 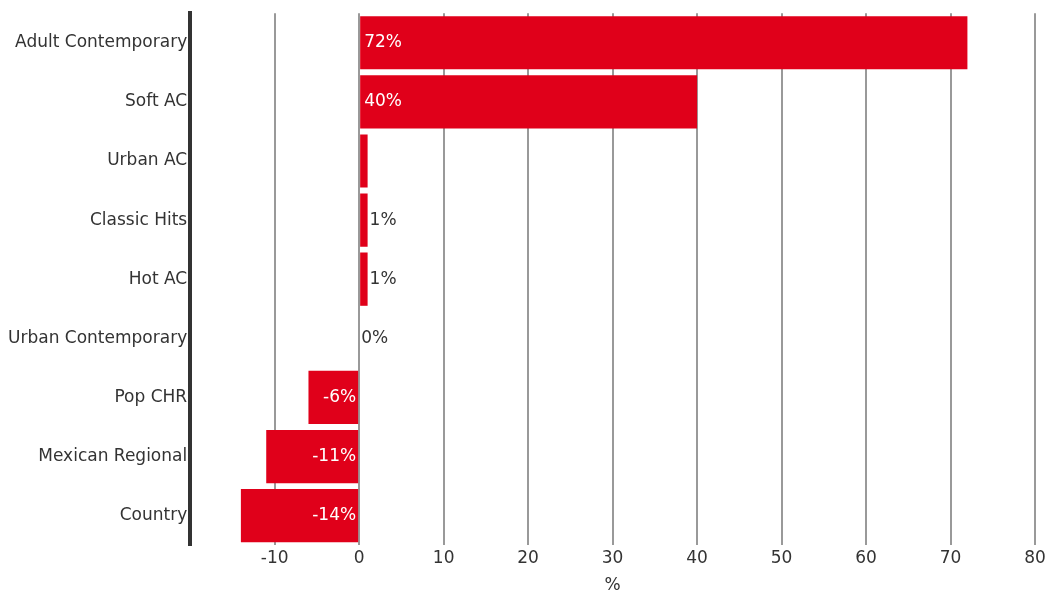 I want to click on x-tick-label: 30, so click(x=612, y=556).